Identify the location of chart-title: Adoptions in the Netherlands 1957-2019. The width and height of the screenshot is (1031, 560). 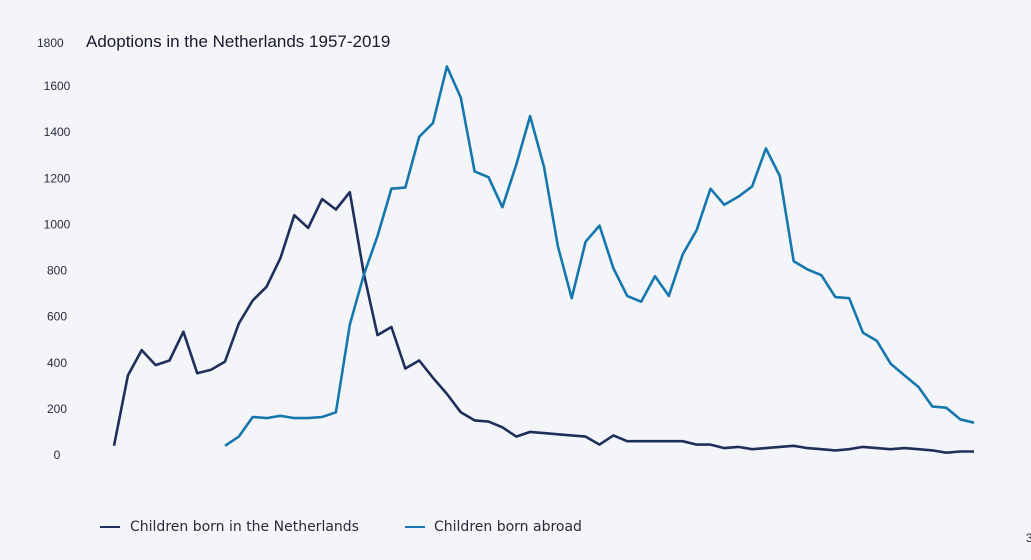
(238, 41).